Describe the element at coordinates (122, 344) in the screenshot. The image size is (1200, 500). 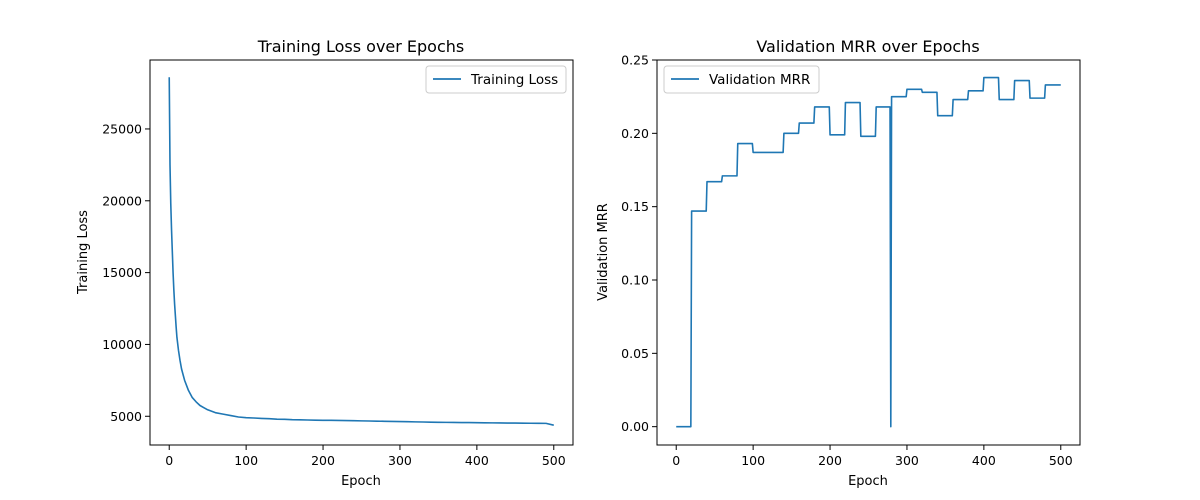
I see `y-tick-label: 10000` at that location.